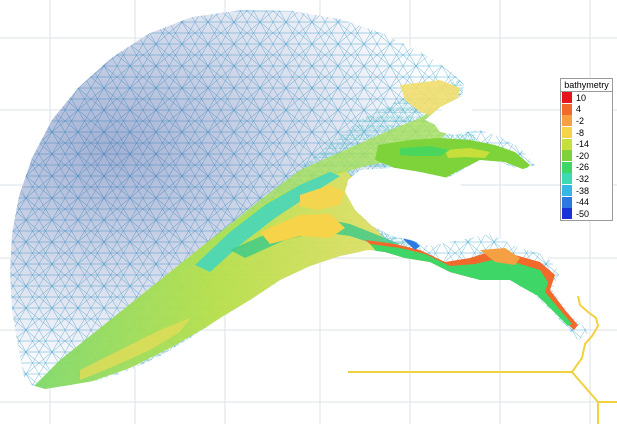  I want to click on legend-label: 4, so click(579, 109).